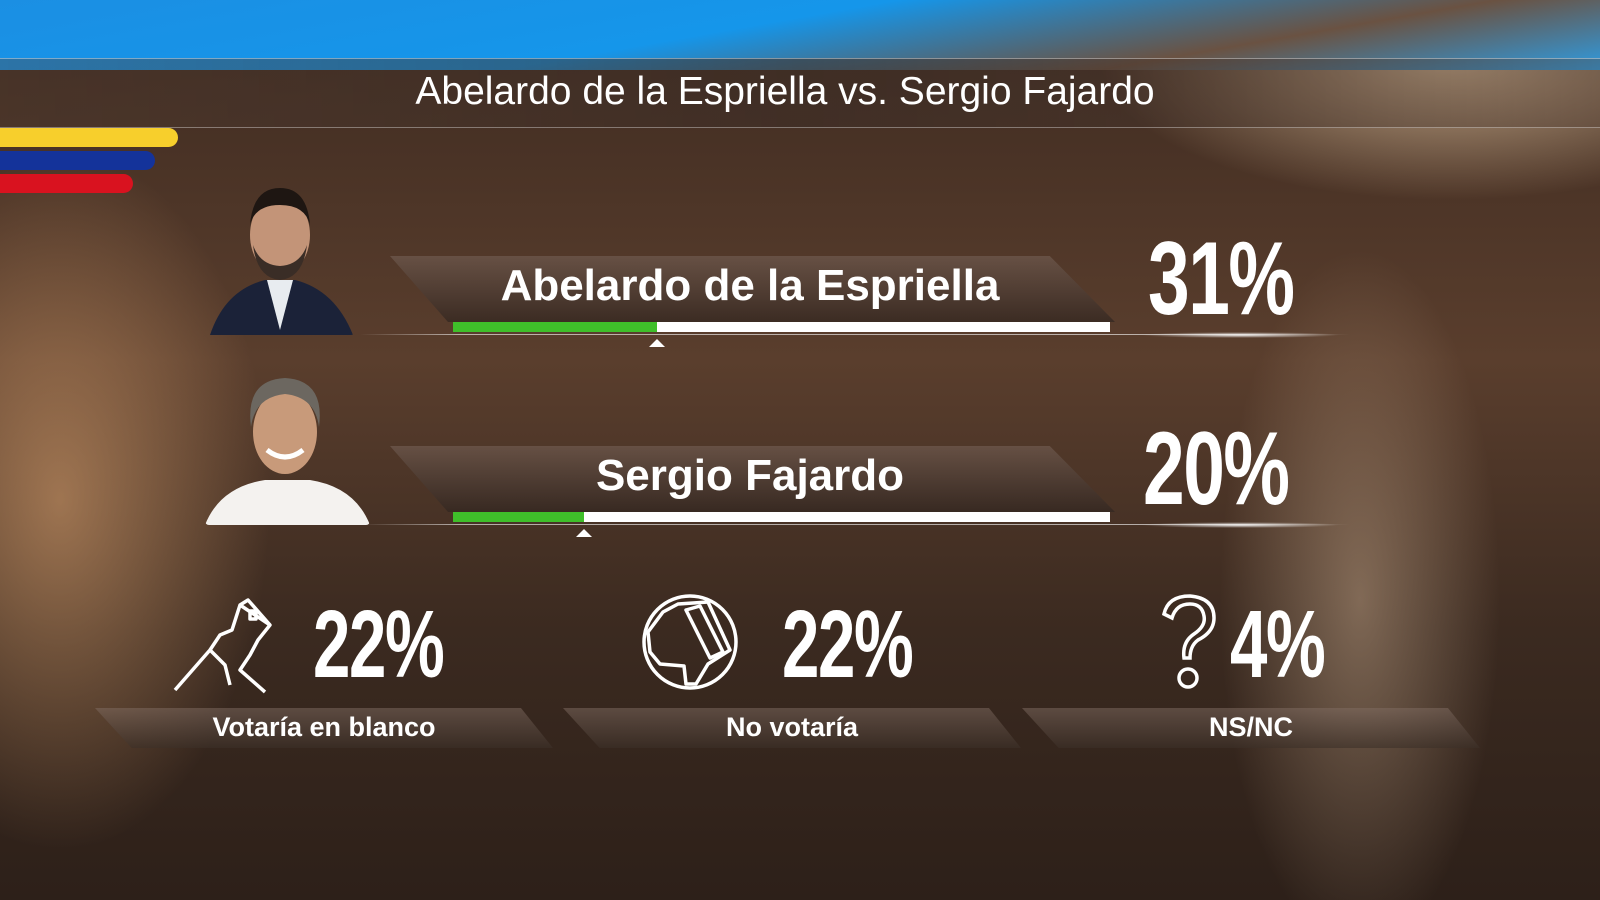  I want to click on flag-stripe-yellow, so click(89, 137).